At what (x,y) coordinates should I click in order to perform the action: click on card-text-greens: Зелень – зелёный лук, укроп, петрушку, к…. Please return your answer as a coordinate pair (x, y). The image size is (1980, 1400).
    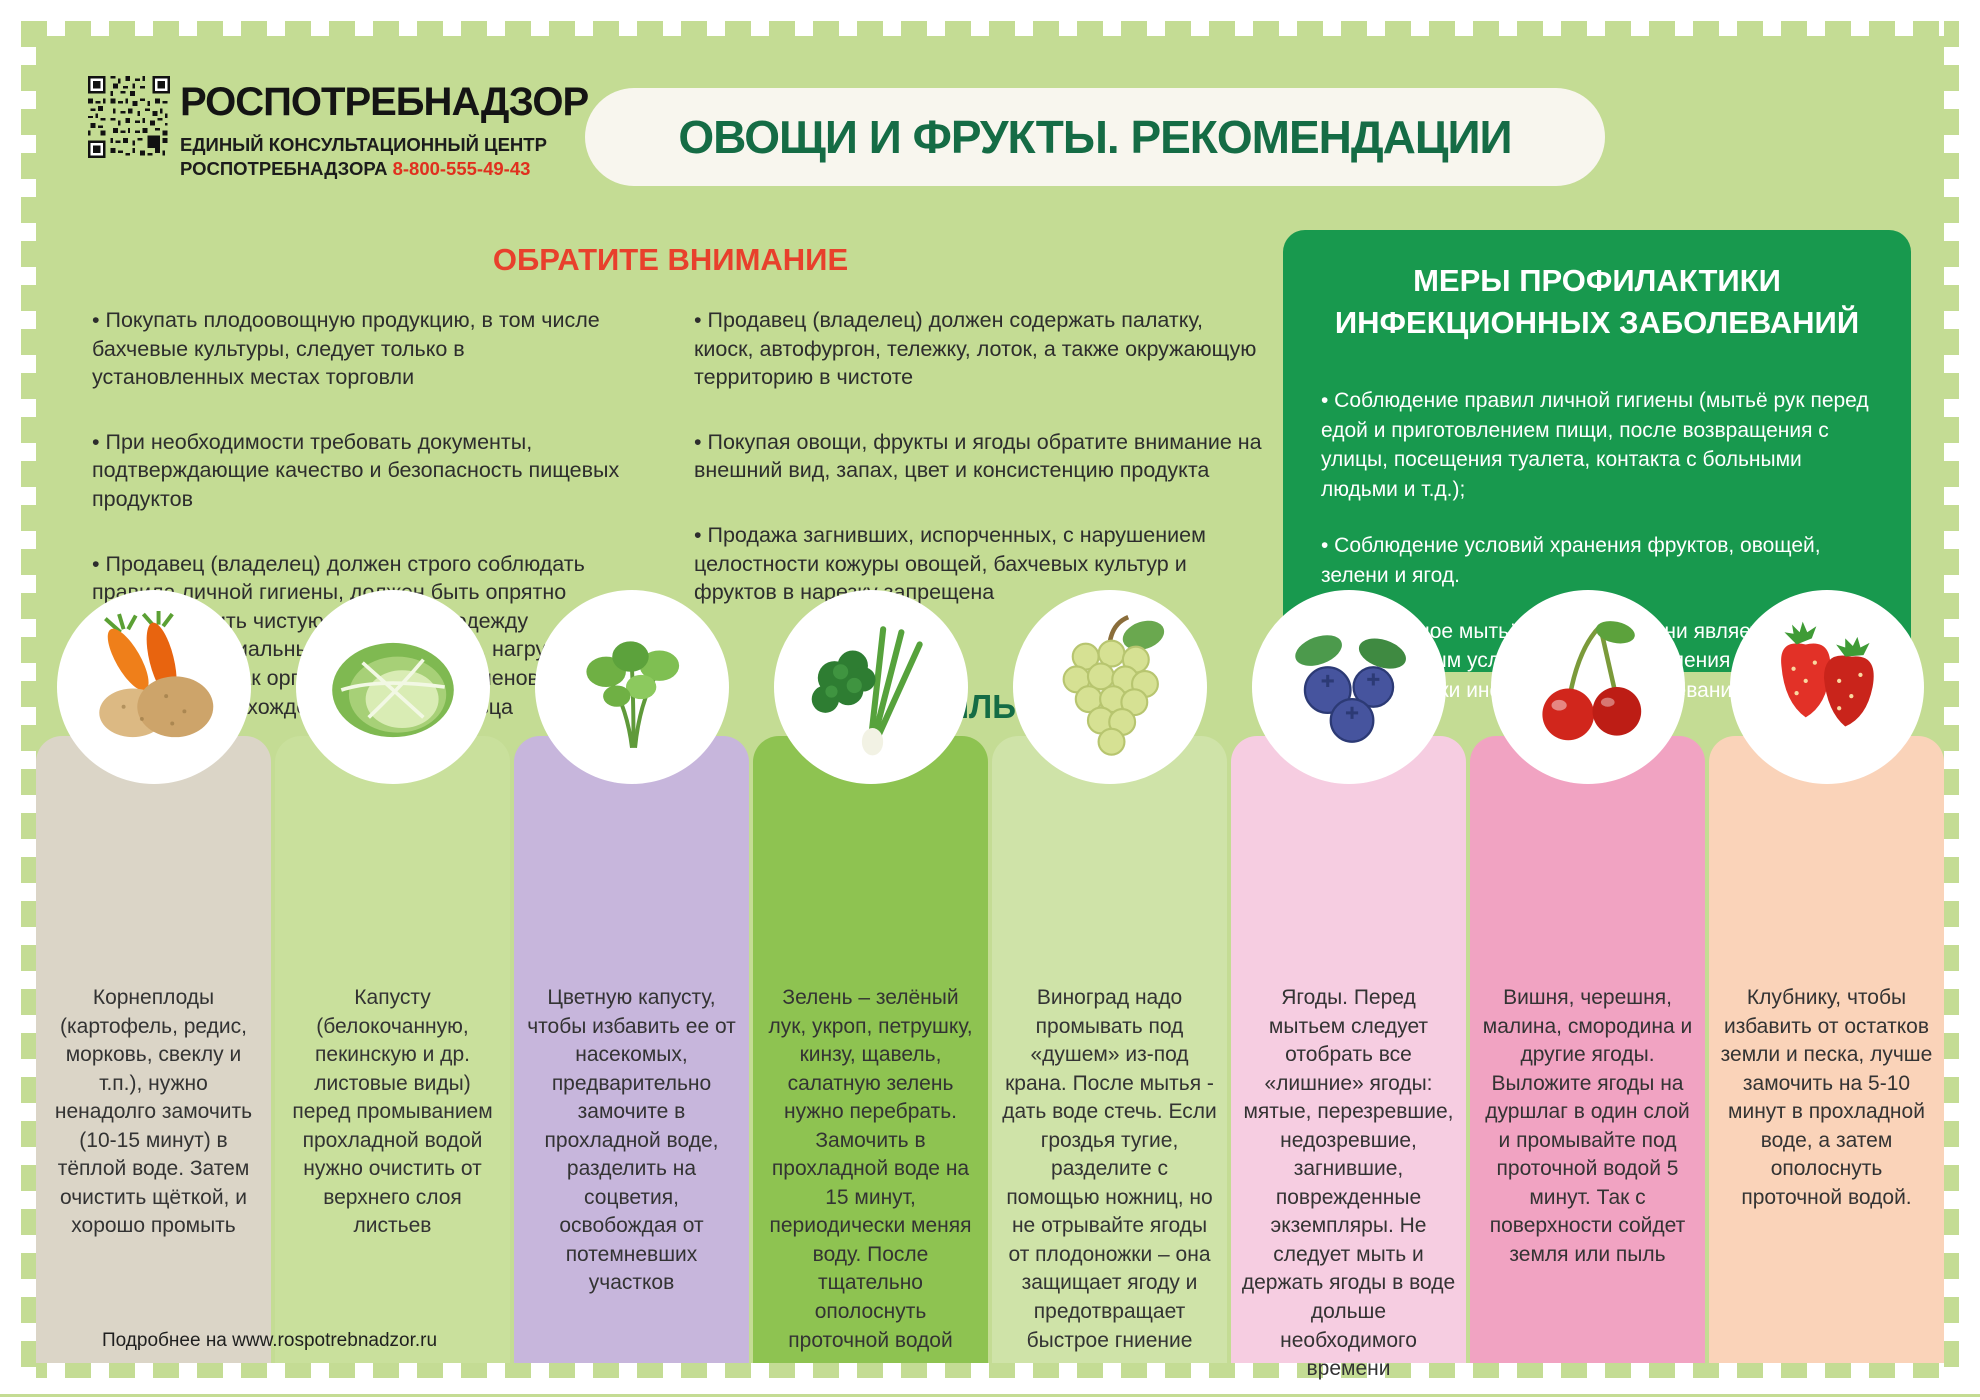
    Looking at the image, I should click on (870, 1169).